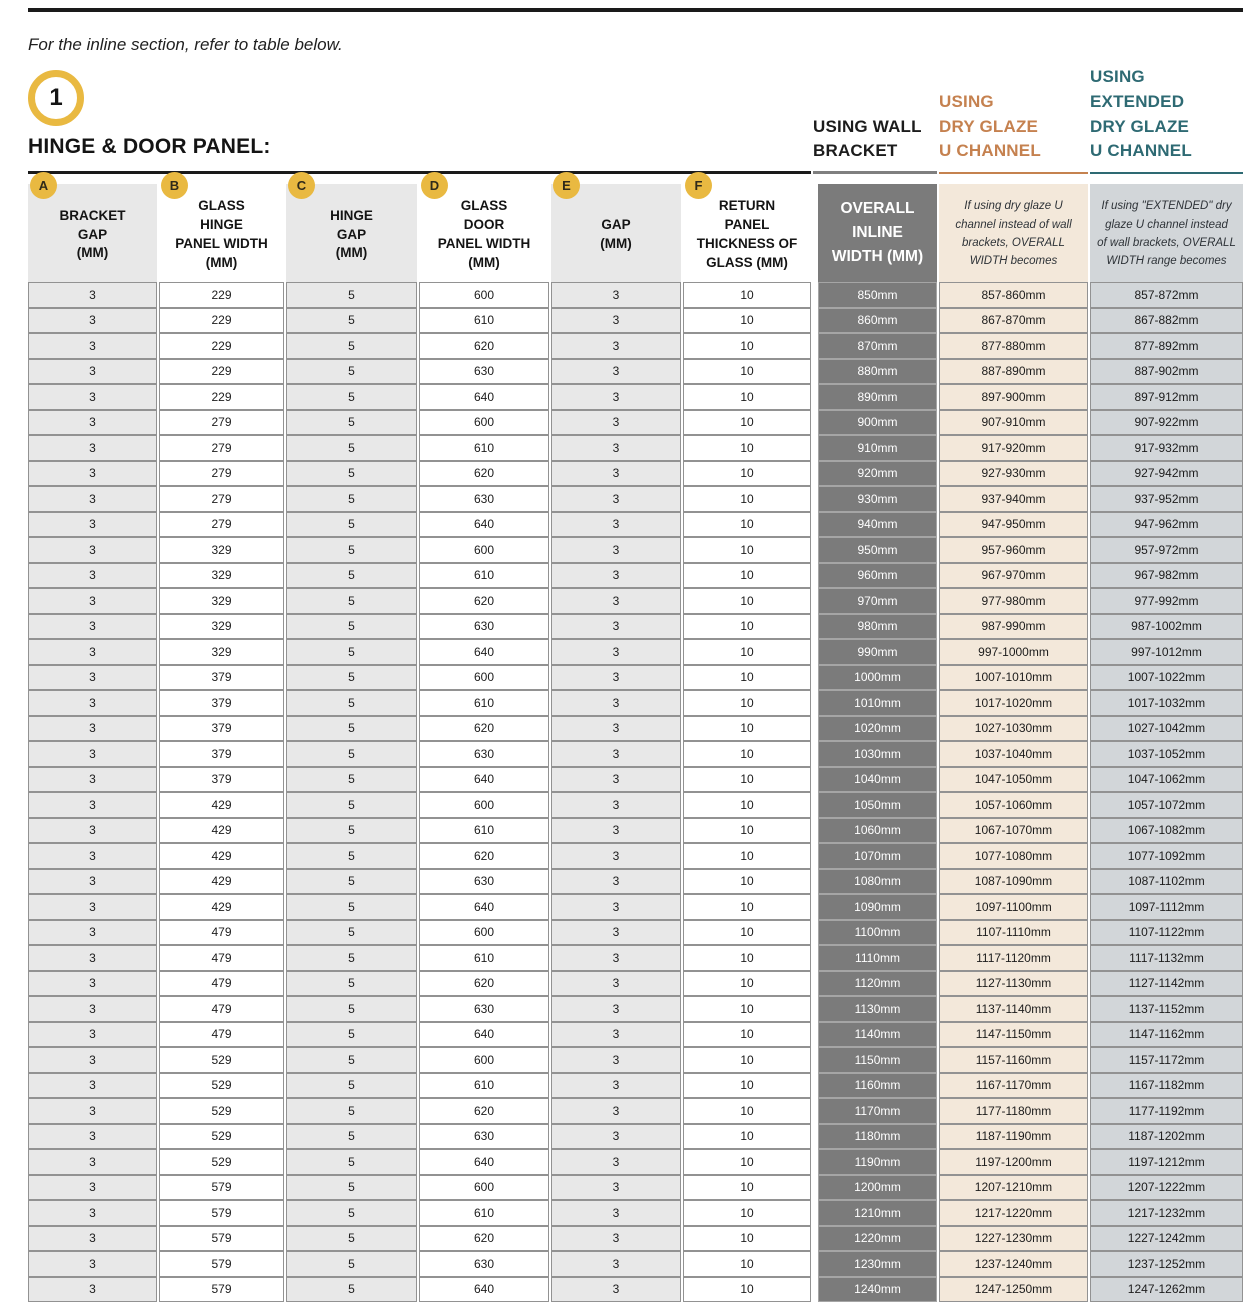 The image size is (1247, 1314). Describe the element at coordinates (1166, 703) in the screenshot. I see `table-cell: 1017-1032mm` at that location.